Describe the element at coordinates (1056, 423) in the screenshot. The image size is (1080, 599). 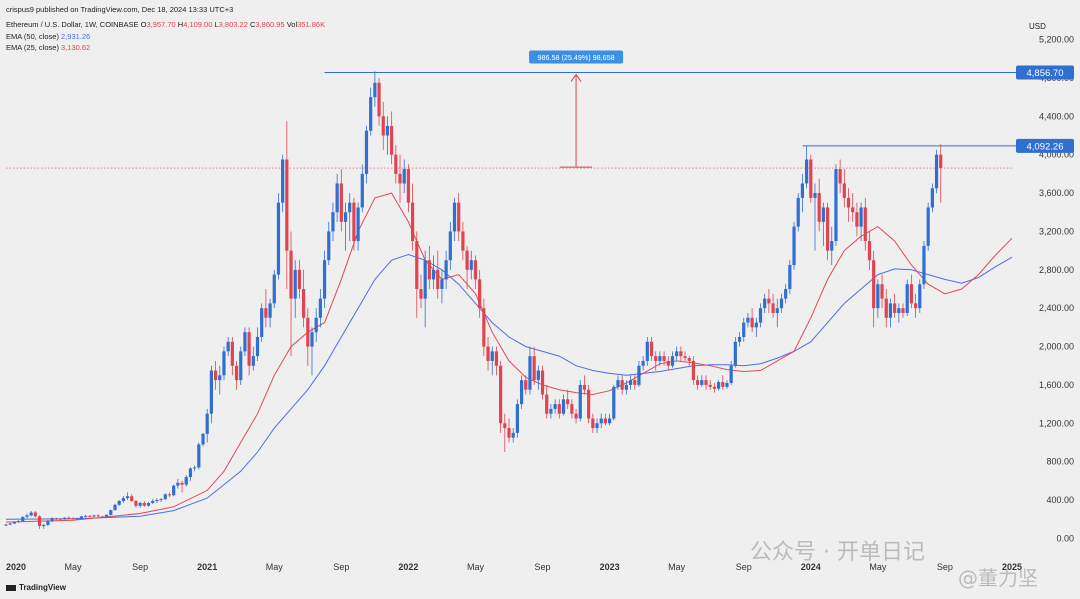
I see `y-tick-label: 1,200.00` at that location.